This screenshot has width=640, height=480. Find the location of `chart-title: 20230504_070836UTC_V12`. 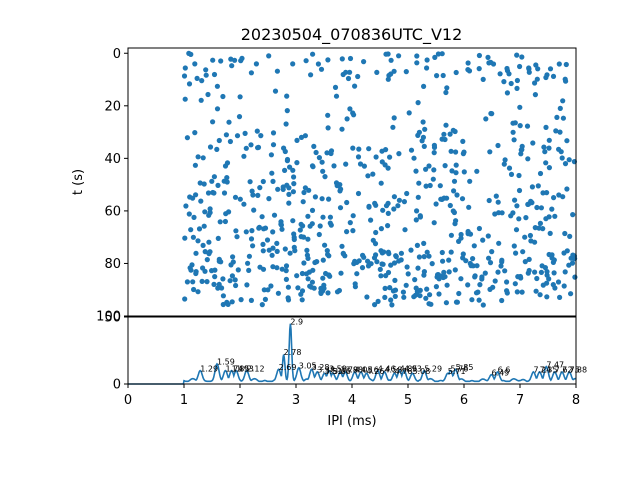

chart-title: 20230504_070836UTC_V12 is located at coordinates (352, 35).